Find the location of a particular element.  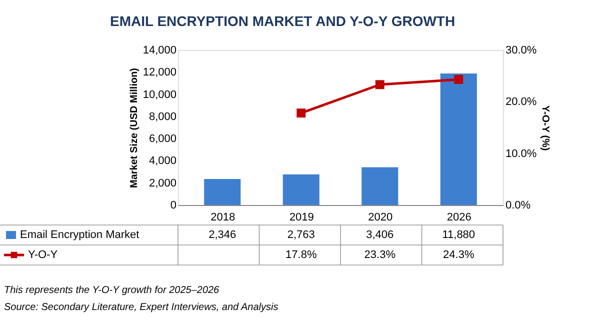

text: This represents the Y-O-Y growth for 2025–2026 is located at coordinates (112, 290).